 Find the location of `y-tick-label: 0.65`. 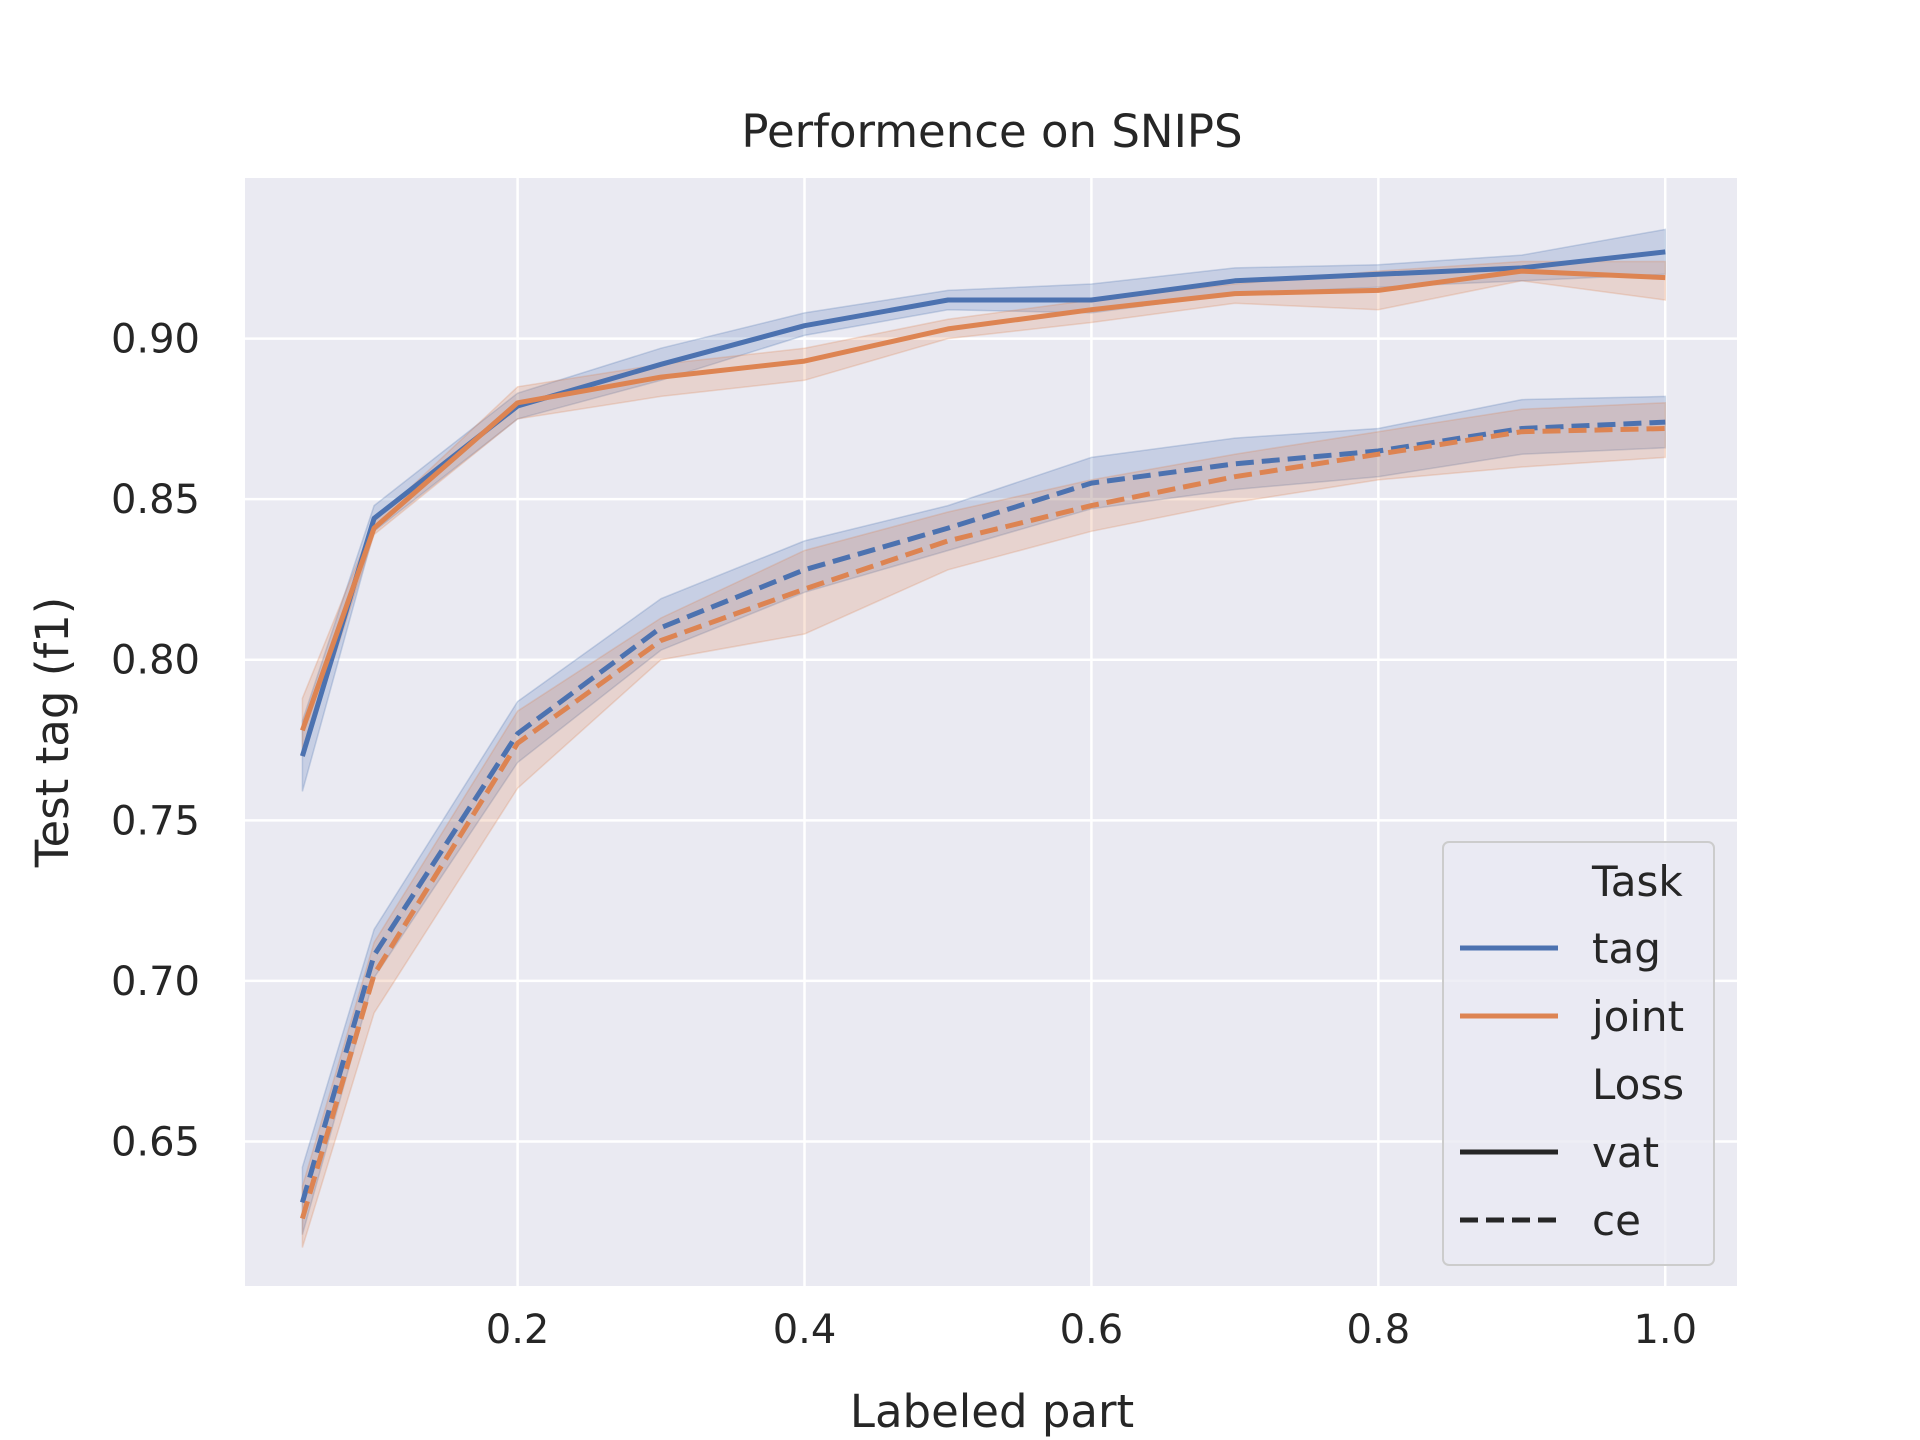

y-tick-label: 0.65 is located at coordinates (155, 1142).